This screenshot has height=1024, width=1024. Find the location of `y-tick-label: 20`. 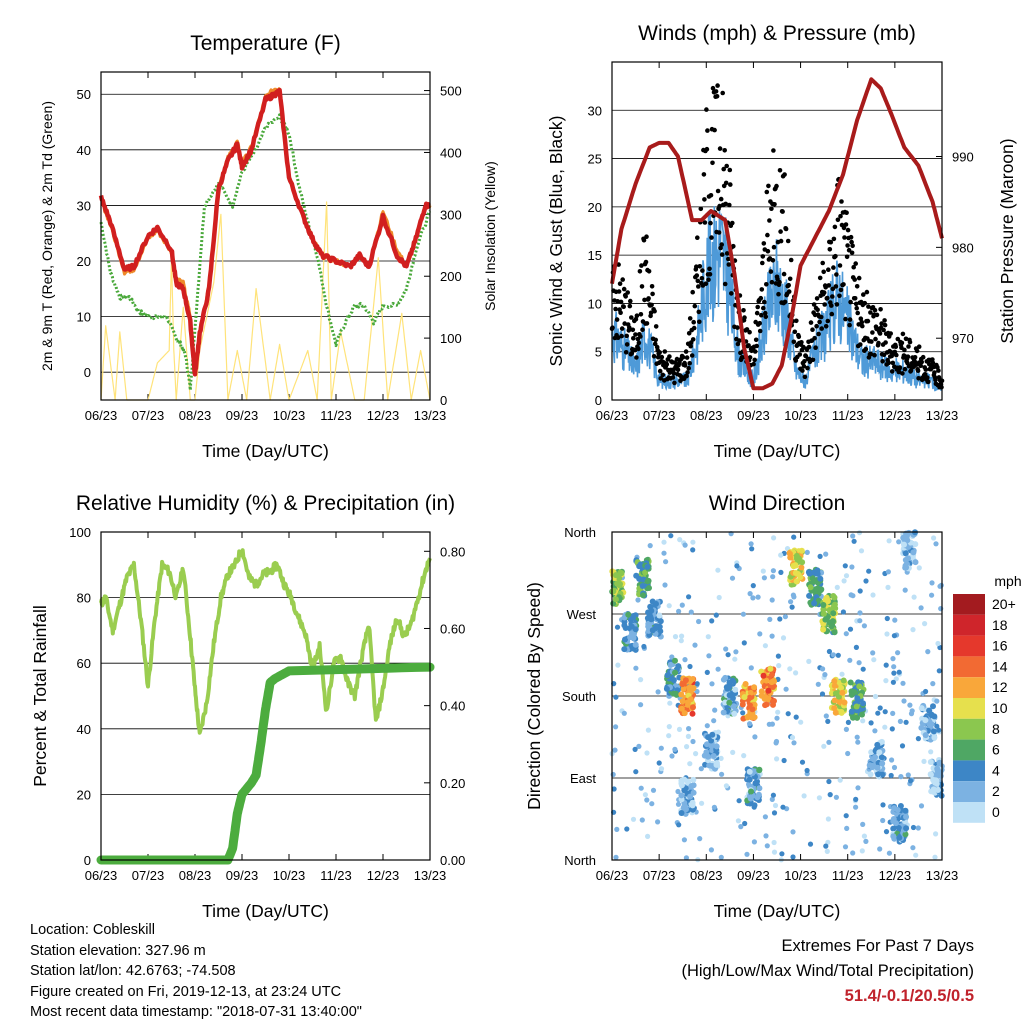

y-tick-label: 20 is located at coordinates (84, 794).